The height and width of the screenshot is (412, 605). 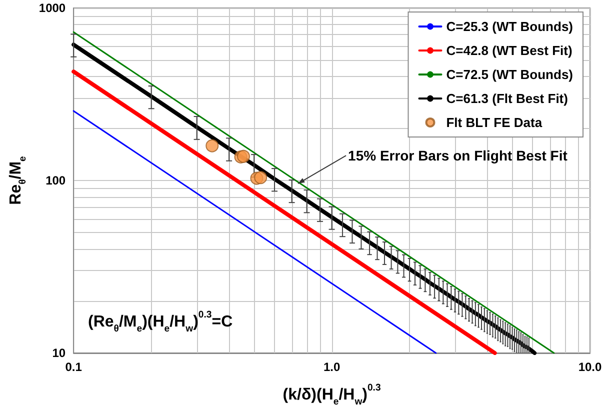 I want to click on x-tick-label: 1.0, so click(x=331, y=367).